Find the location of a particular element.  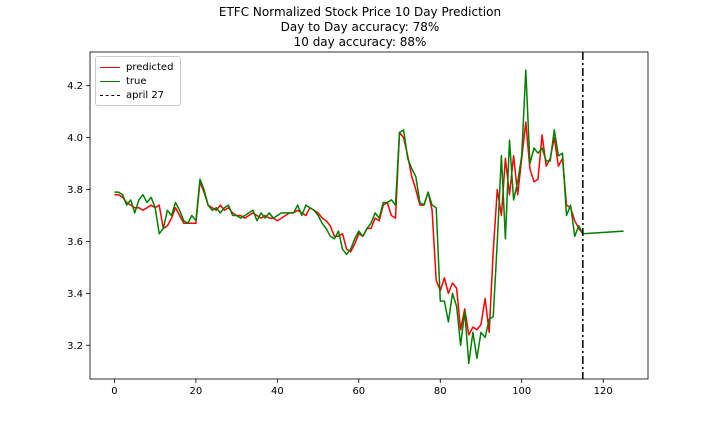

legend-item-vline: april 27 is located at coordinates (132, 95).